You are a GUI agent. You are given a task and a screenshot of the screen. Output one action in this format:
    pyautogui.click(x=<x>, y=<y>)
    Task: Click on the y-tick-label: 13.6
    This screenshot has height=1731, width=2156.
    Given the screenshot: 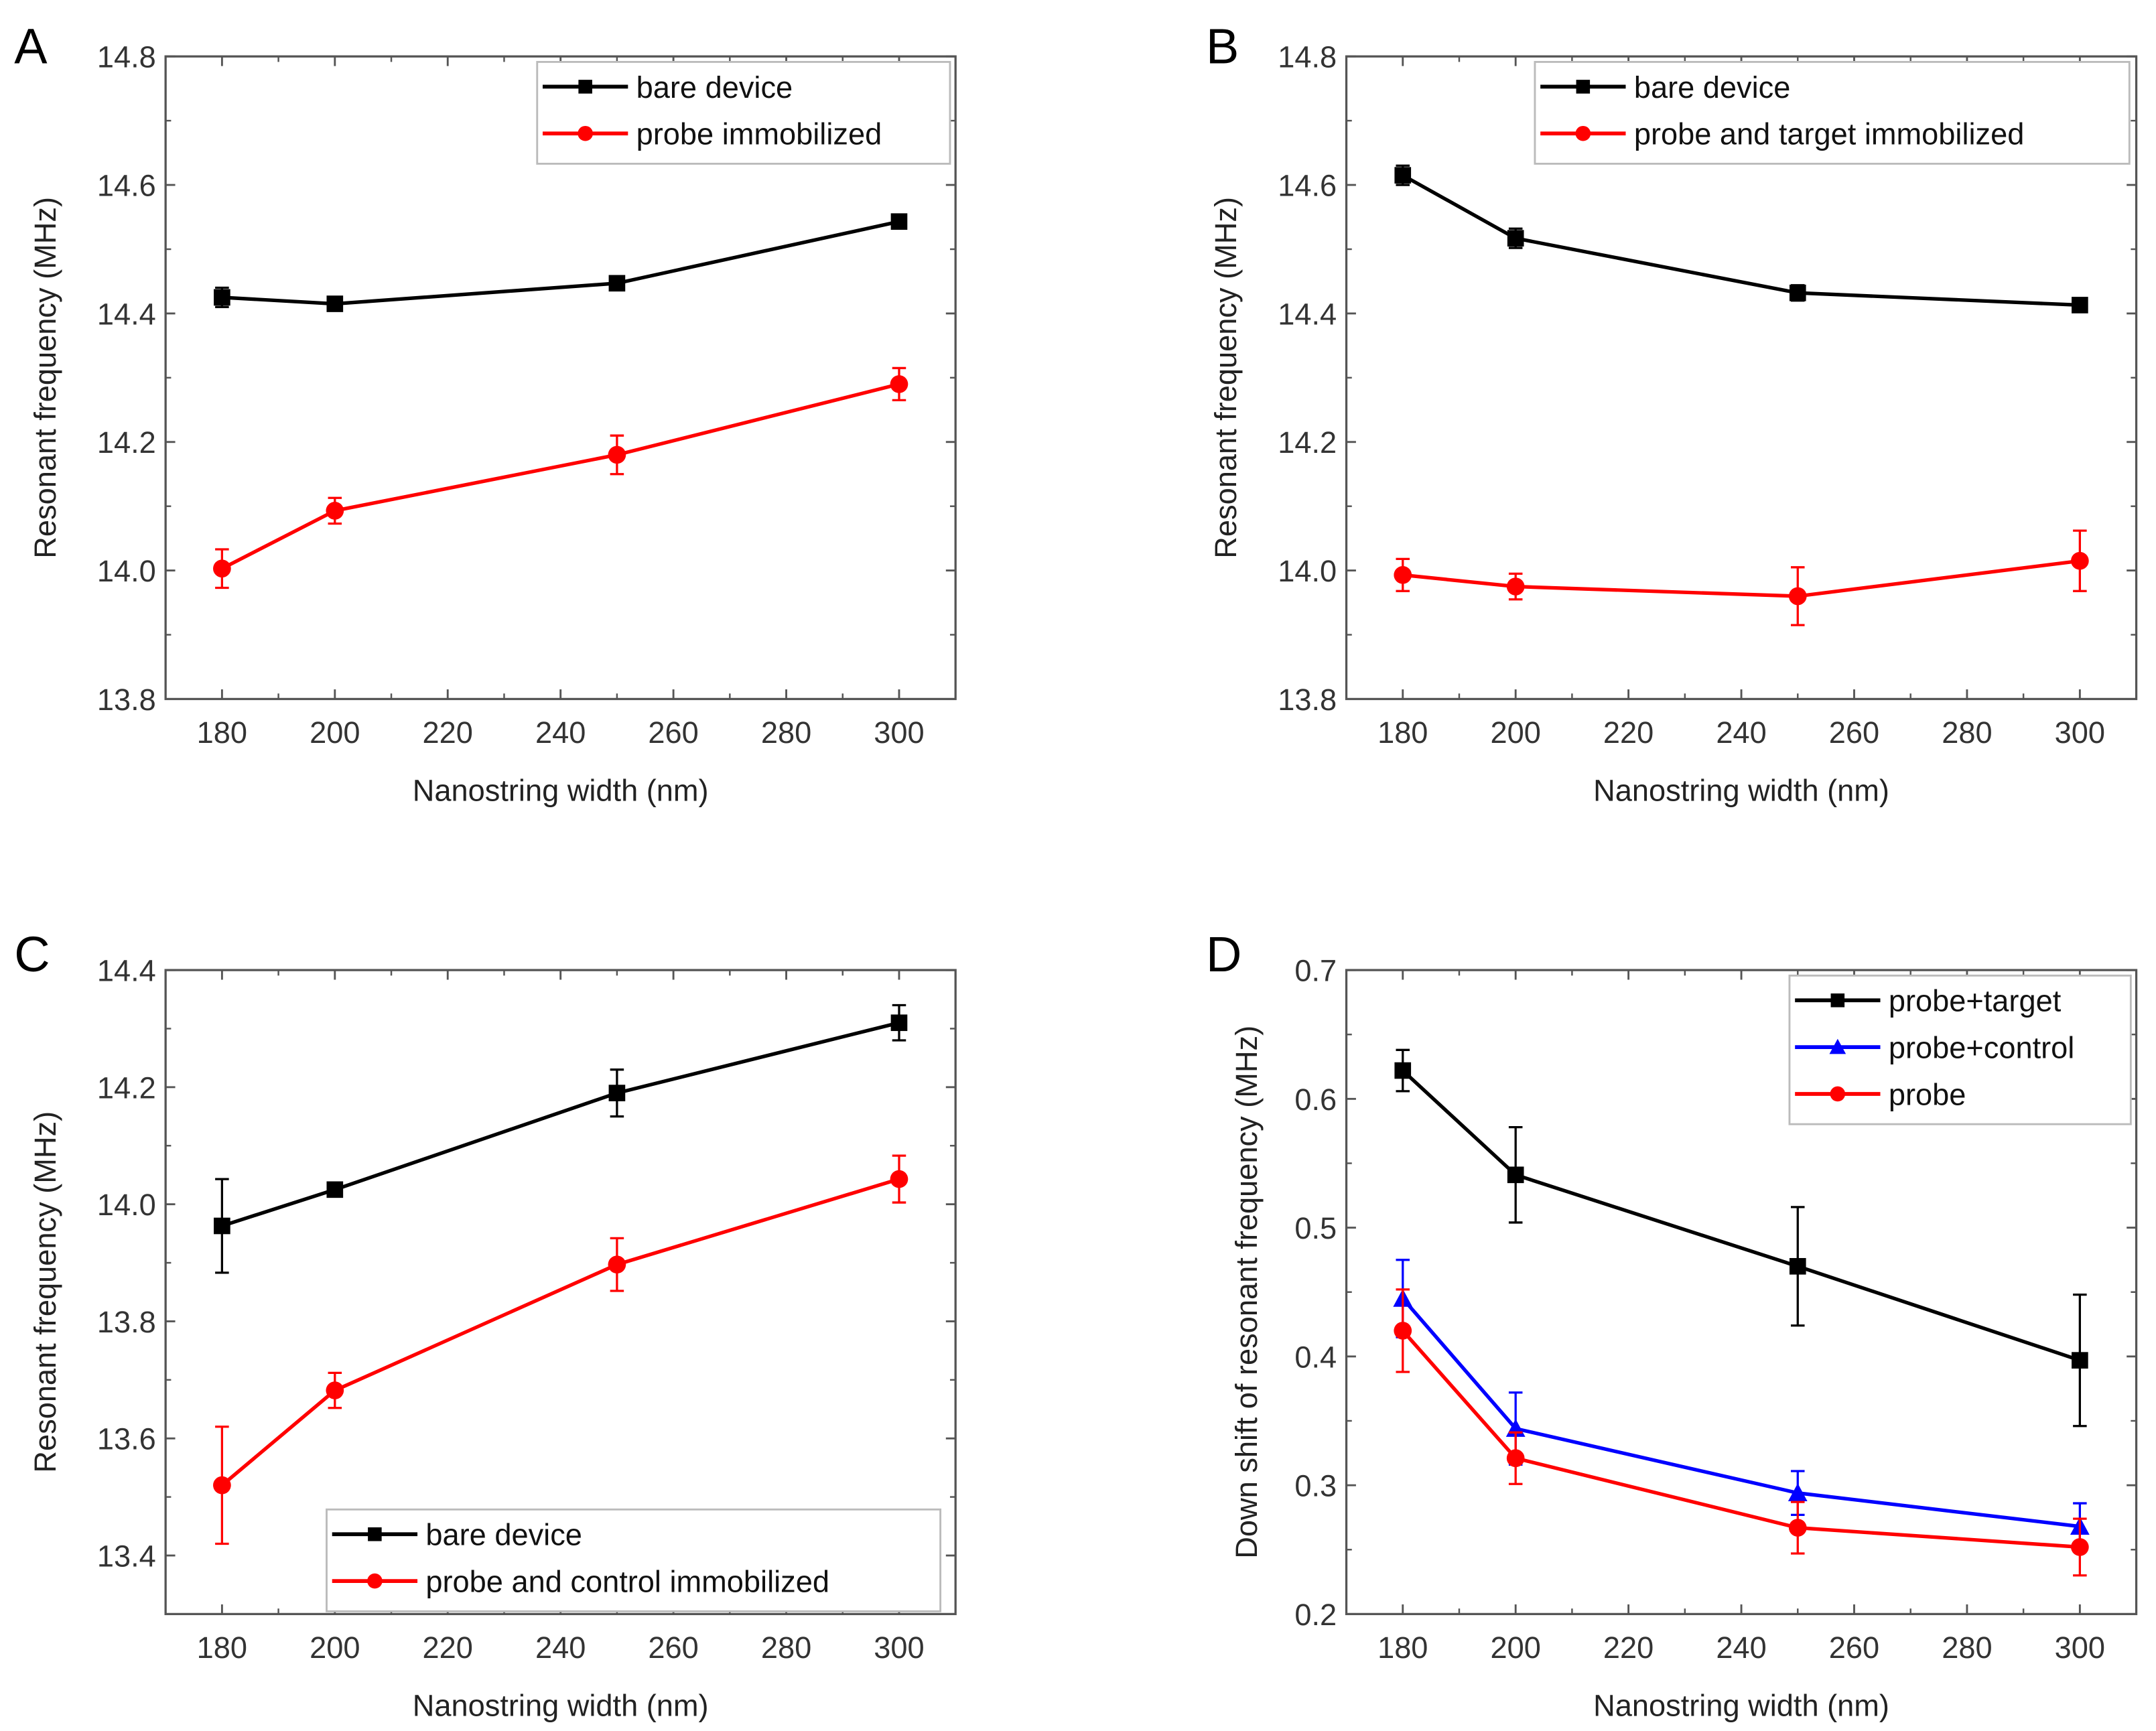 What is the action you would take?
    pyautogui.click(x=127, y=1439)
    